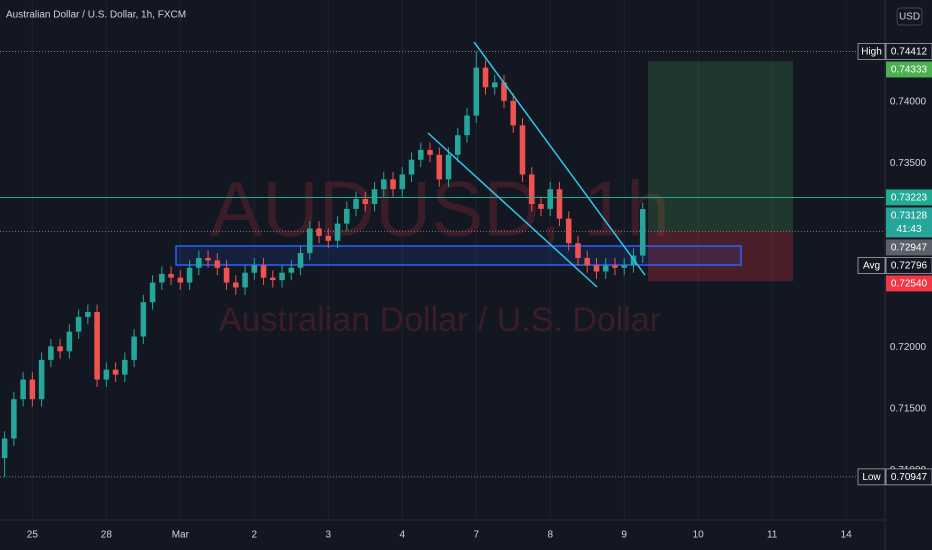 Image resolution: width=932 pixels, height=550 pixels. I want to click on watermark-subtitle: Australian Dollar / U.S. Dollar, so click(440, 320).